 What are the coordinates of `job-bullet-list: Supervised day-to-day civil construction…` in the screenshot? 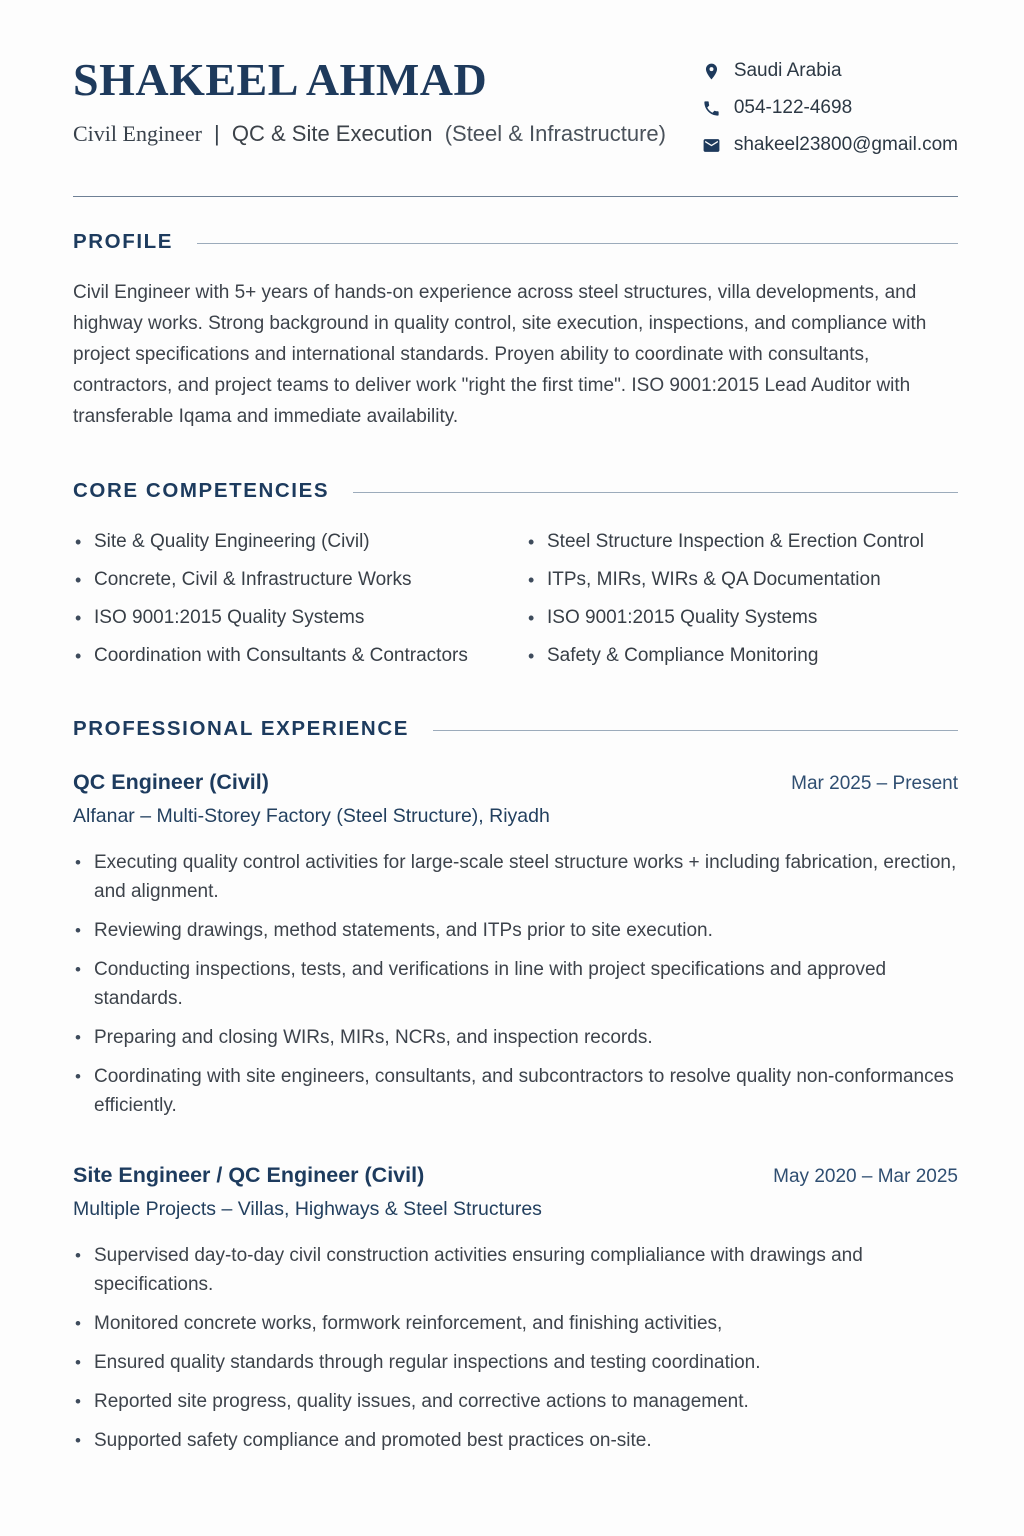 It's located at (515, 1348).